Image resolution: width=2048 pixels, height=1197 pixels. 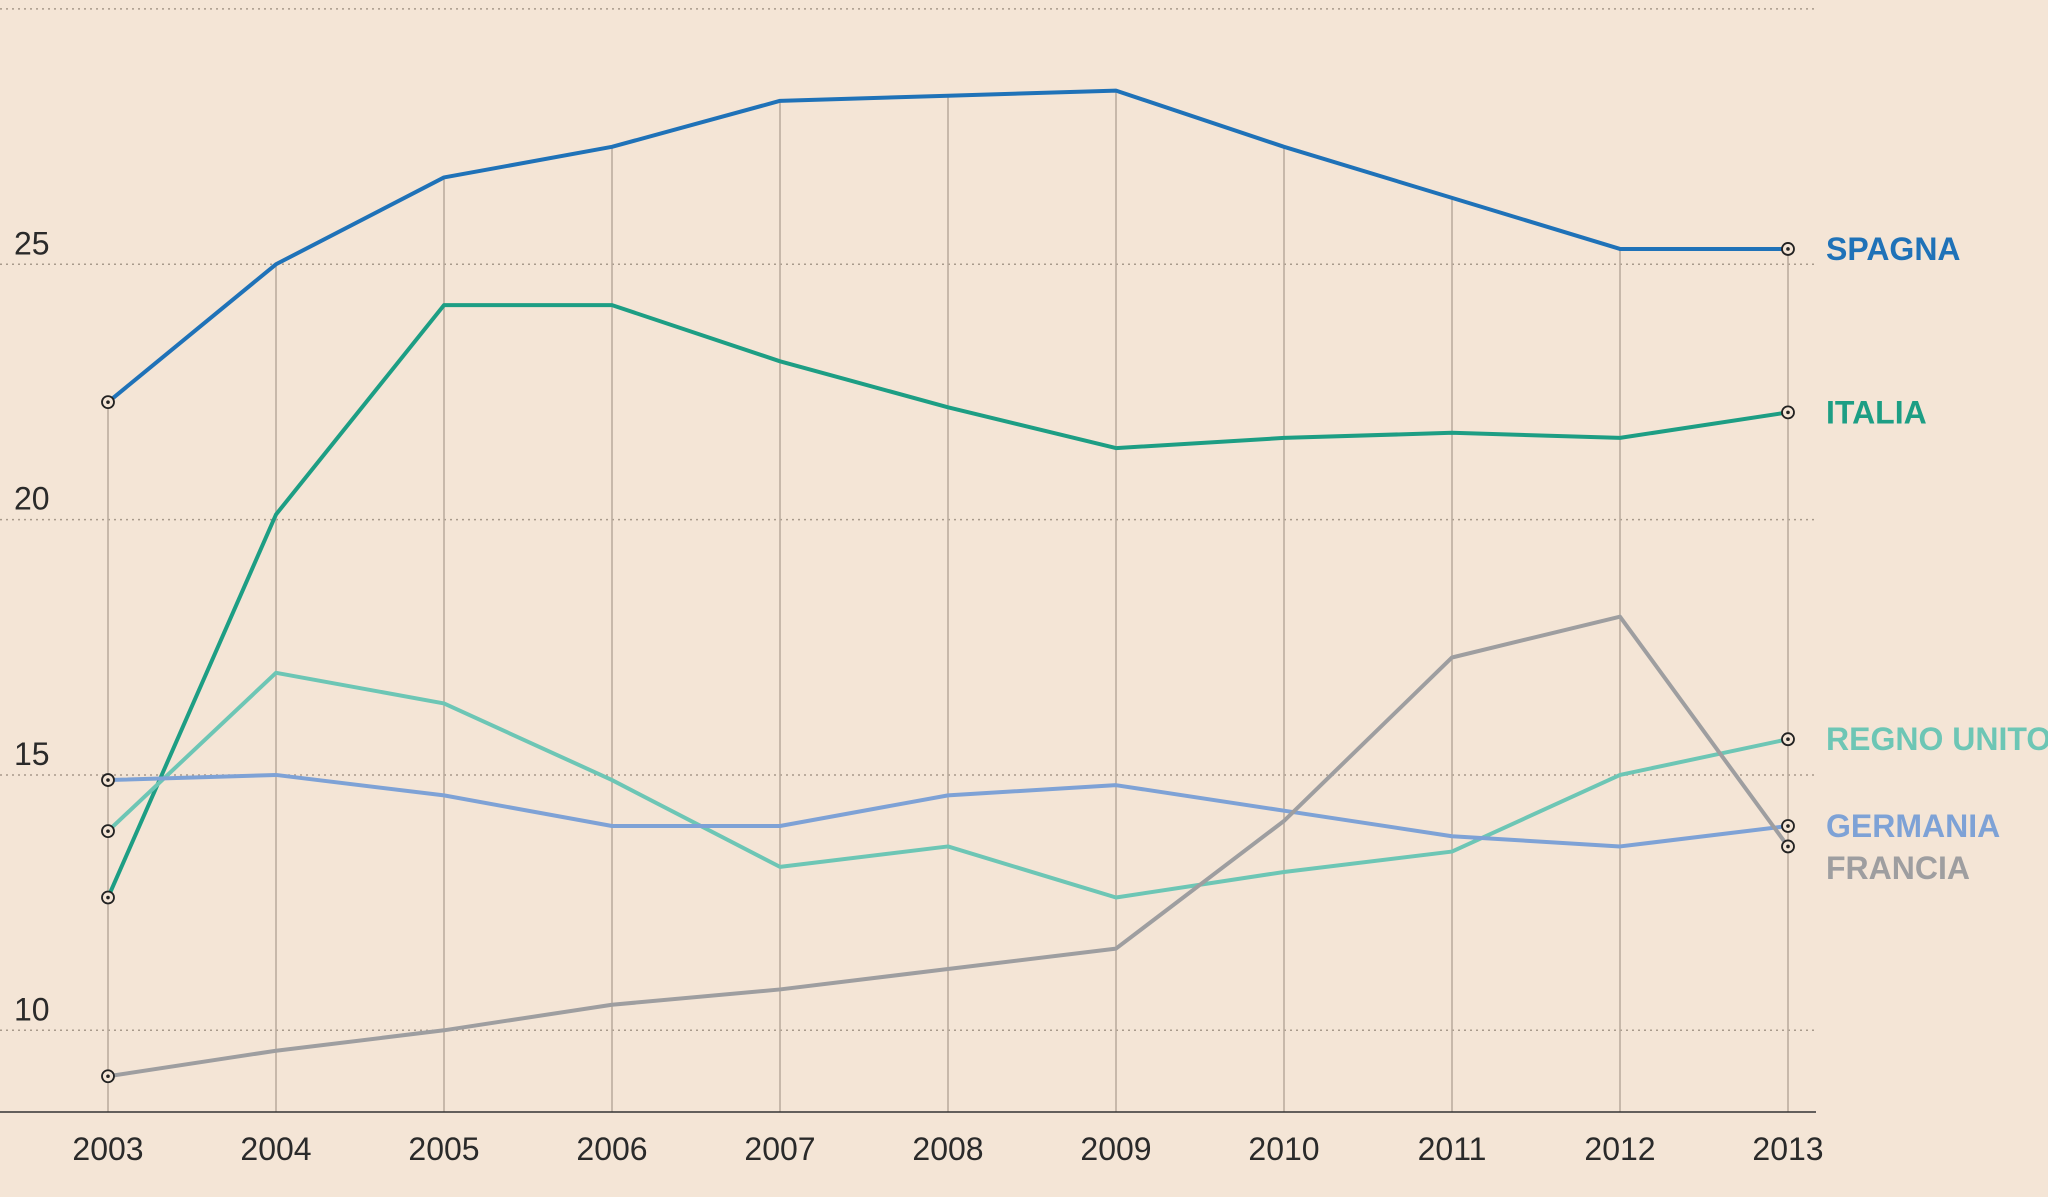 What do you see at coordinates (32, 243) in the screenshot?
I see `y-tick-label: 25` at bounding box center [32, 243].